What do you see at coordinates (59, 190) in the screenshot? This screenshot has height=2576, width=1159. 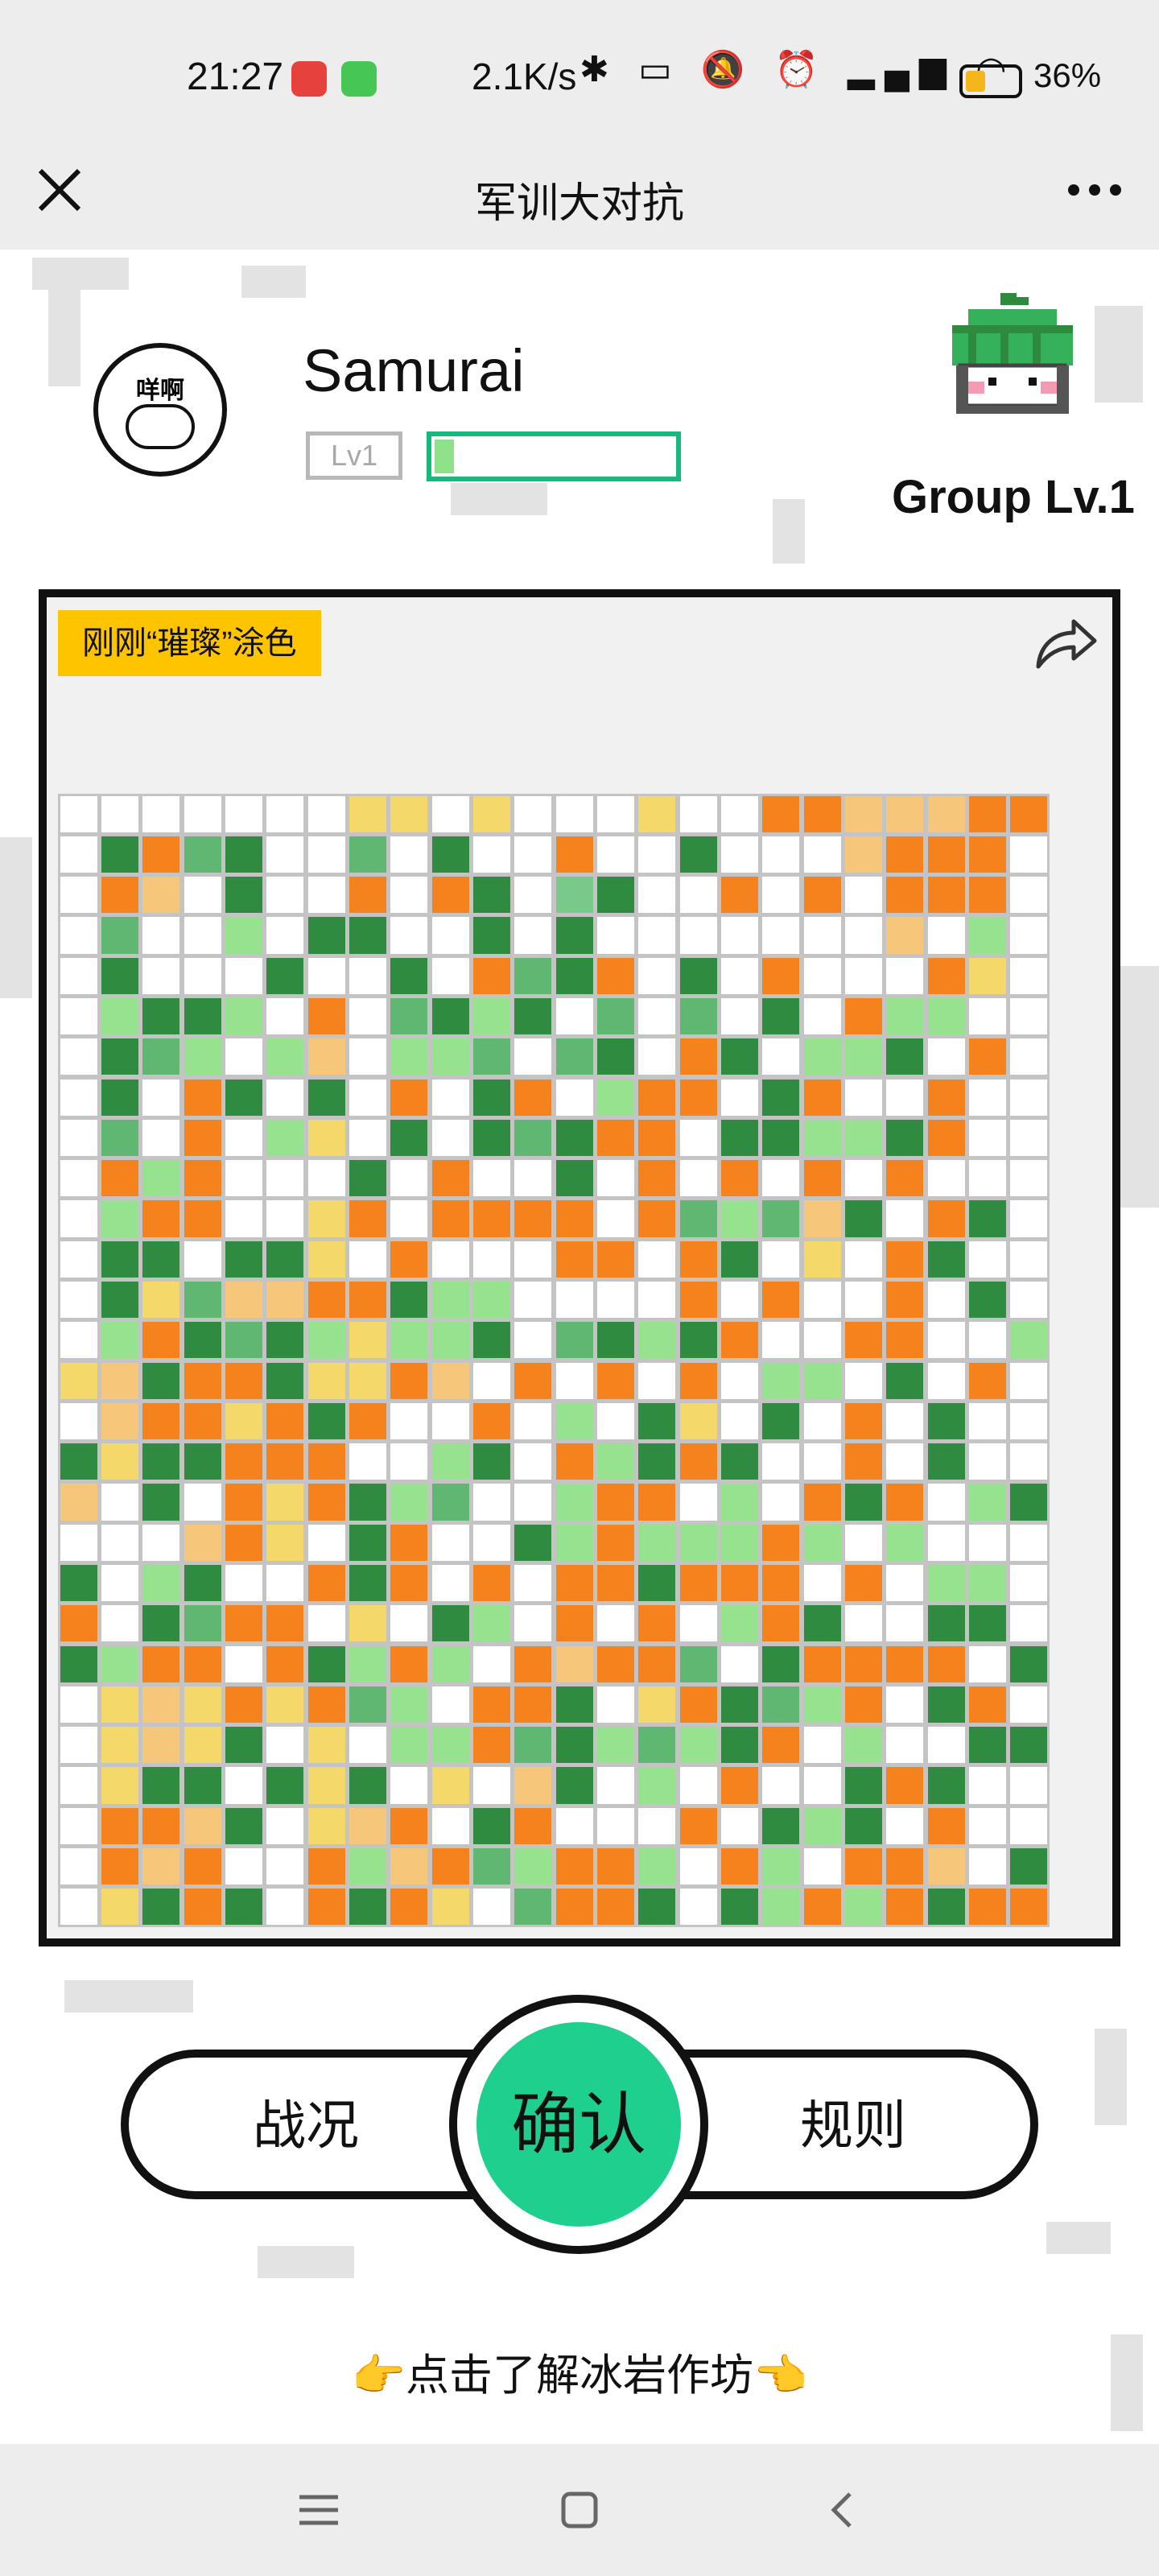 I see `close-button` at bounding box center [59, 190].